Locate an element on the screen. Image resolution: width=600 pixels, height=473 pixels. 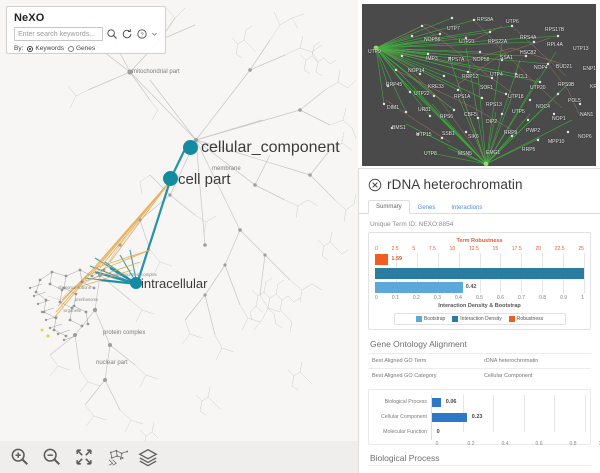
node-intracellular is located at coordinates (136, 283).